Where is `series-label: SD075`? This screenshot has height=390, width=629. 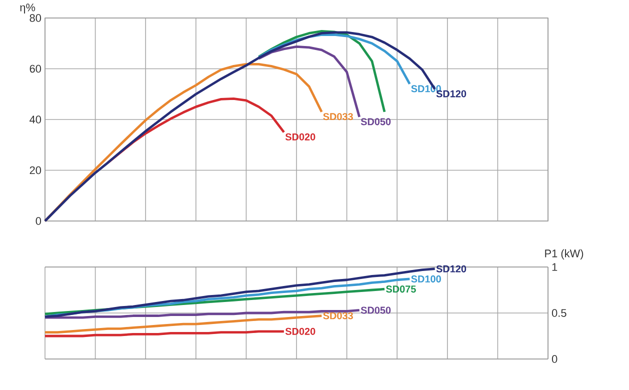 series-label: SD075 is located at coordinates (401, 289).